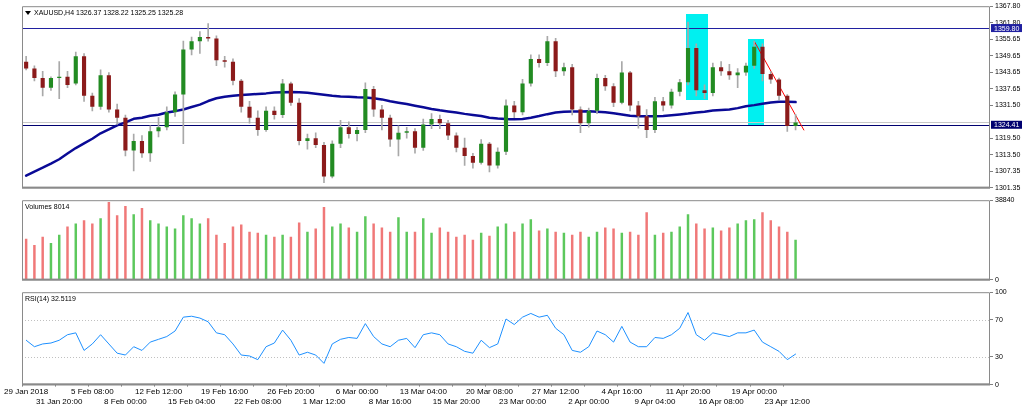  What do you see at coordinates (324, 401) in the screenshot?
I see `x-tick-label: 1 Mar 12:00` at bounding box center [324, 401].